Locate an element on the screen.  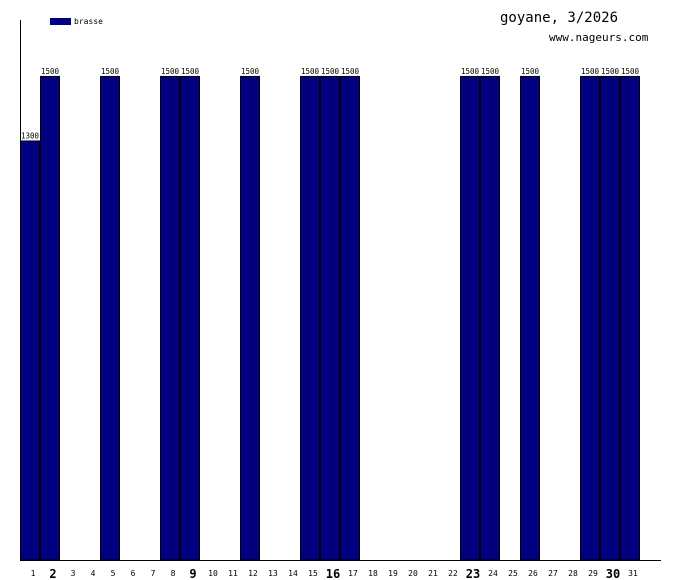
x-tick-label-25: 25 is located at coordinates (513, 573).